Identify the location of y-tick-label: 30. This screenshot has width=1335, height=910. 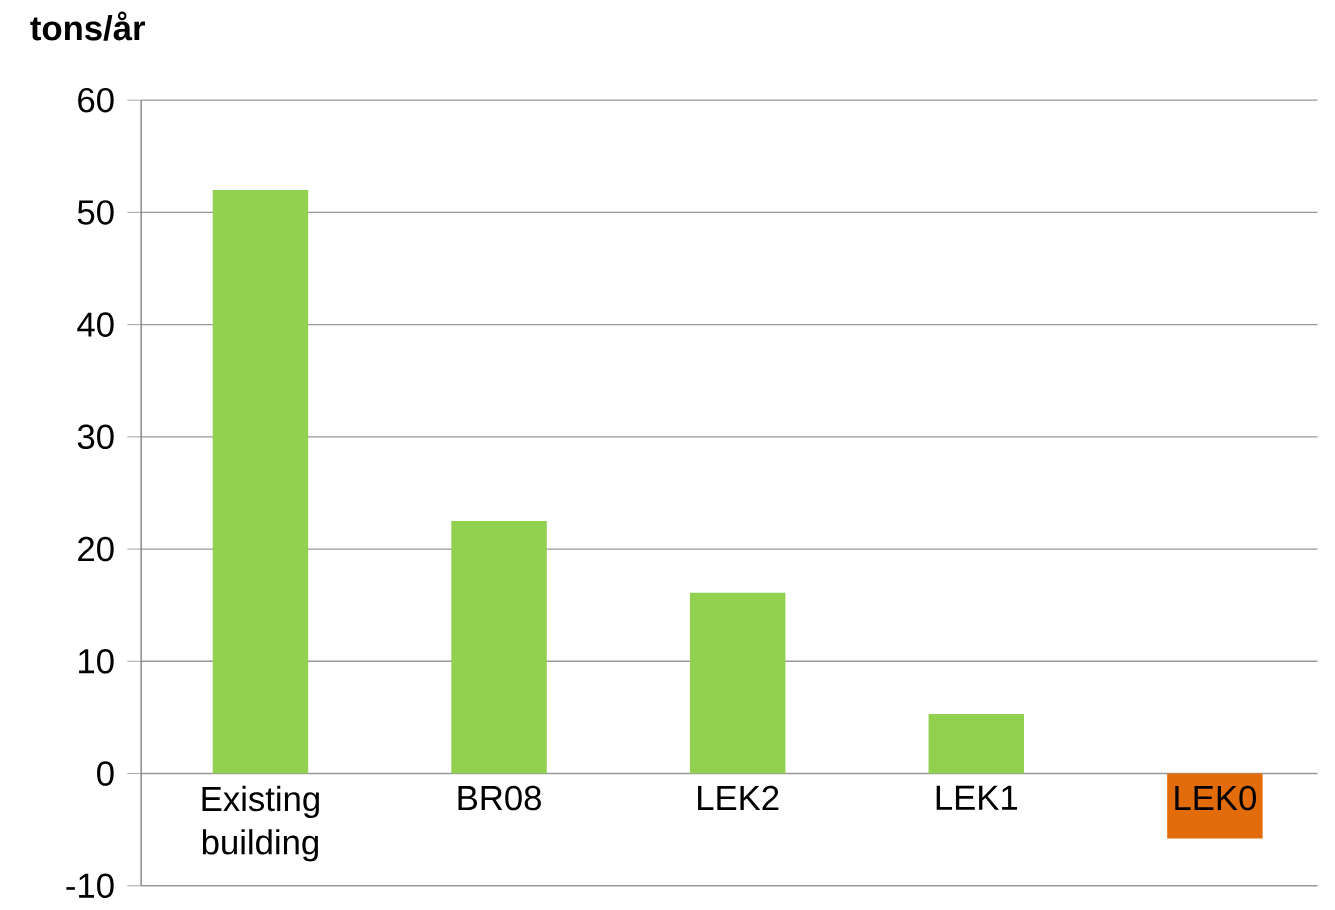
(95, 437).